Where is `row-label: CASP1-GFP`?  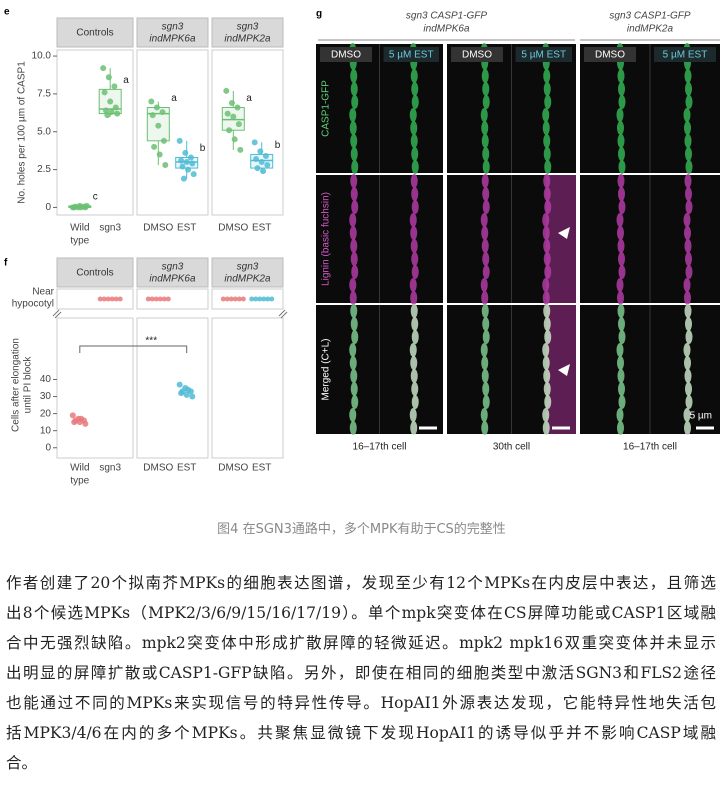
row-label: CASP1-GFP is located at coordinates (326, 108).